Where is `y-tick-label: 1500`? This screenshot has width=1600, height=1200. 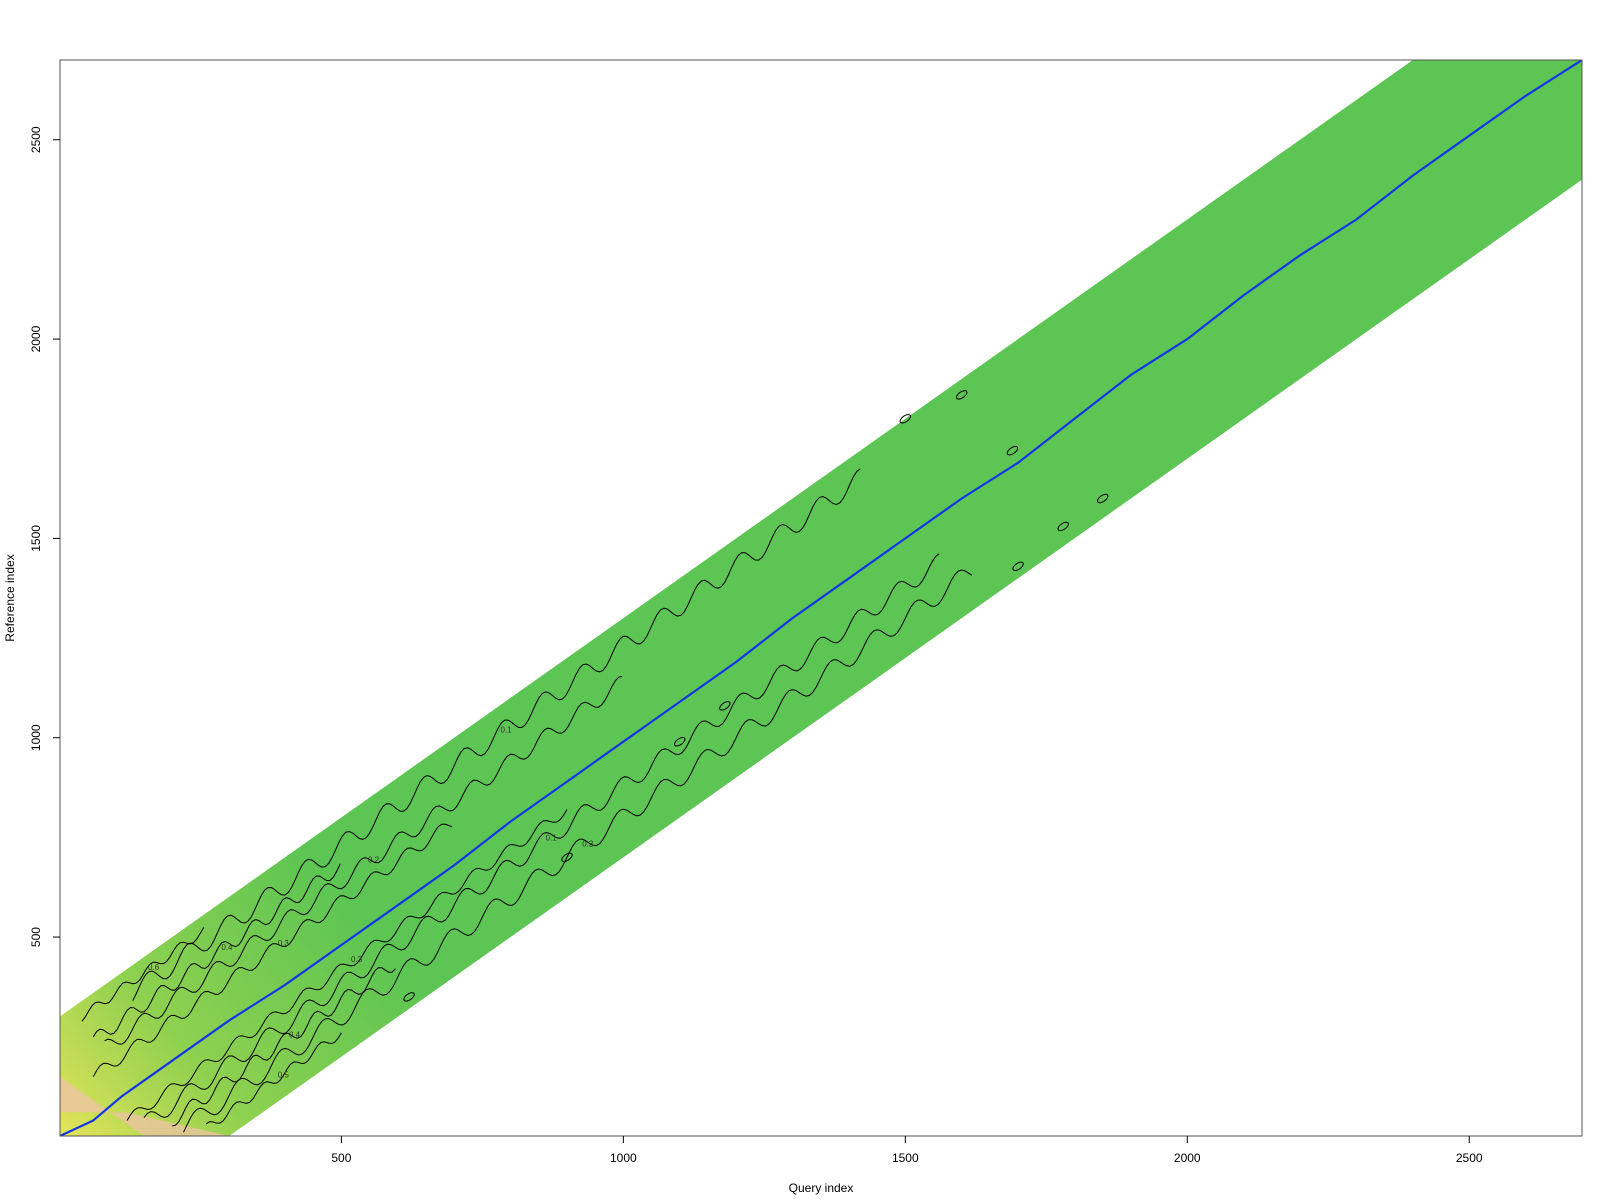
y-tick-label: 1500 is located at coordinates (36, 538).